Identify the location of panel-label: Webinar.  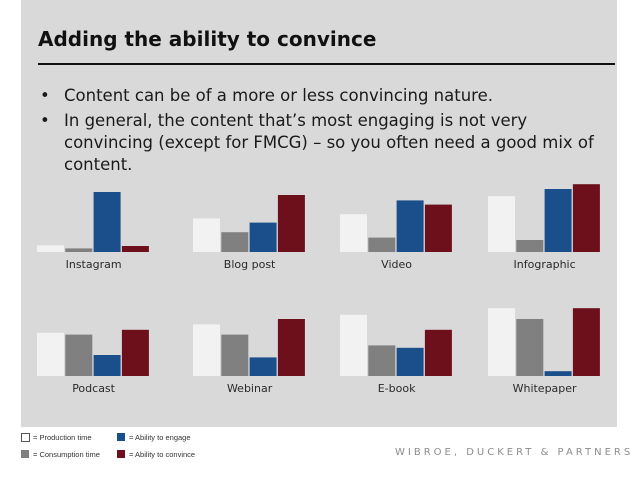
(250, 388).